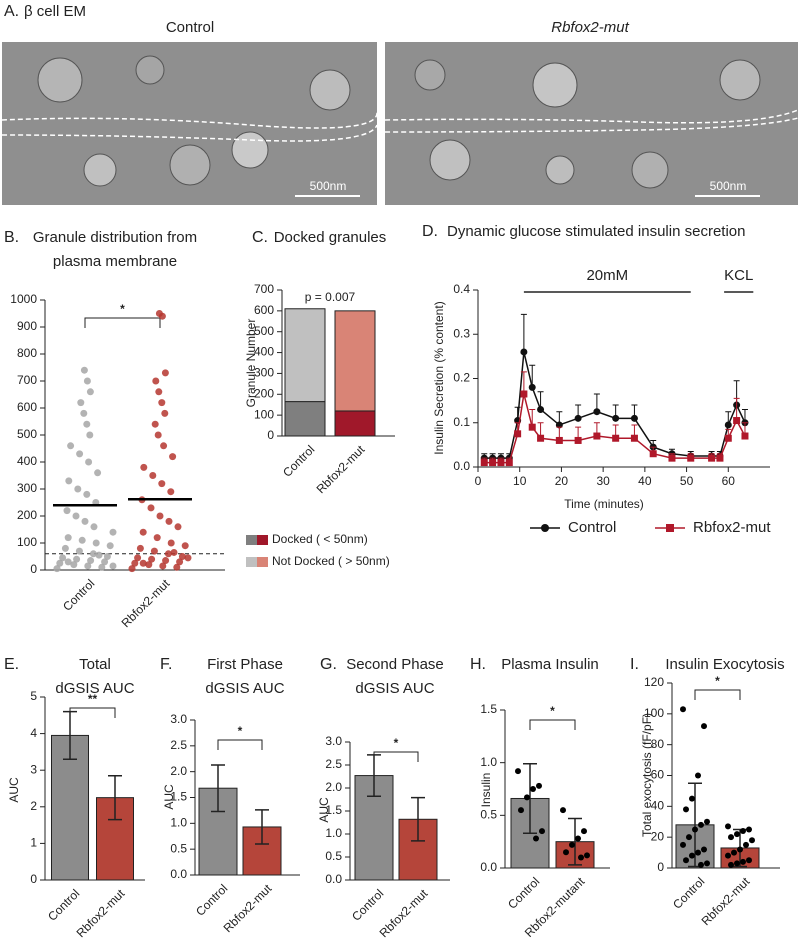 Image resolution: width=800 pixels, height=941 pixels. What do you see at coordinates (251, 562) in the screenshot?
I see `legend-swatch` at bounding box center [251, 562].